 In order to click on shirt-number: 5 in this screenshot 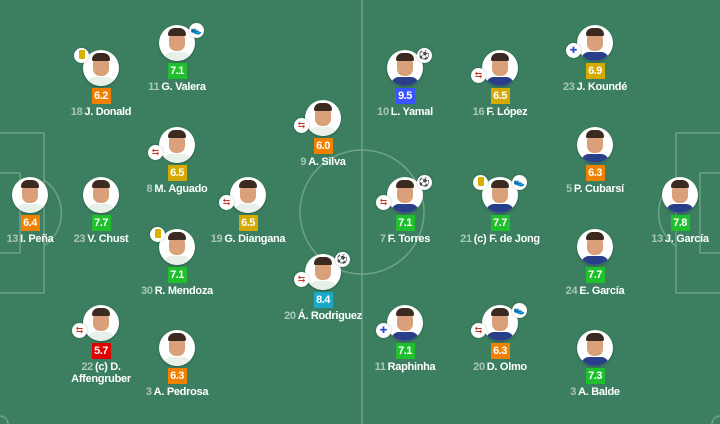, I will do `click(569, 189)`.